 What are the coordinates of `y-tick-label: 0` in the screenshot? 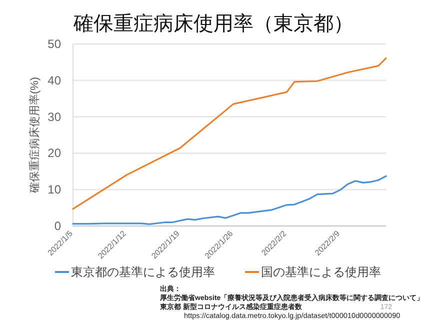 It's located at (58, 226).